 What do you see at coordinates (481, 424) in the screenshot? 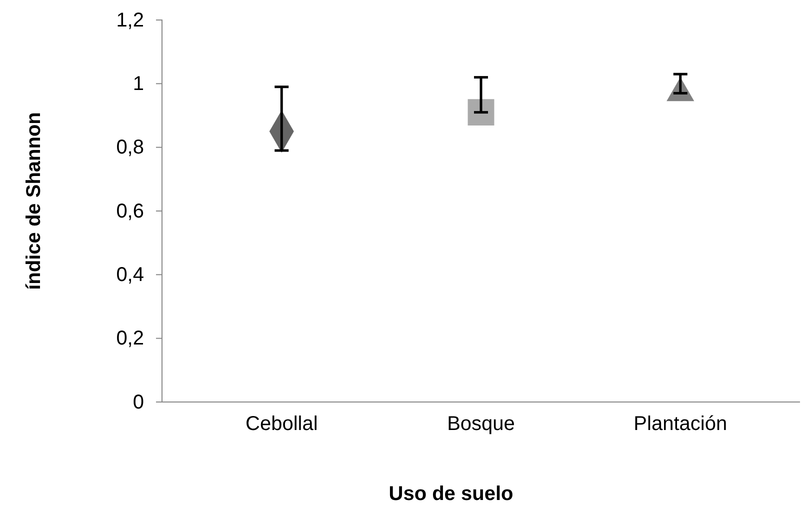
I see `x-tick-label: Bosque` at bounding box center [481, 424].